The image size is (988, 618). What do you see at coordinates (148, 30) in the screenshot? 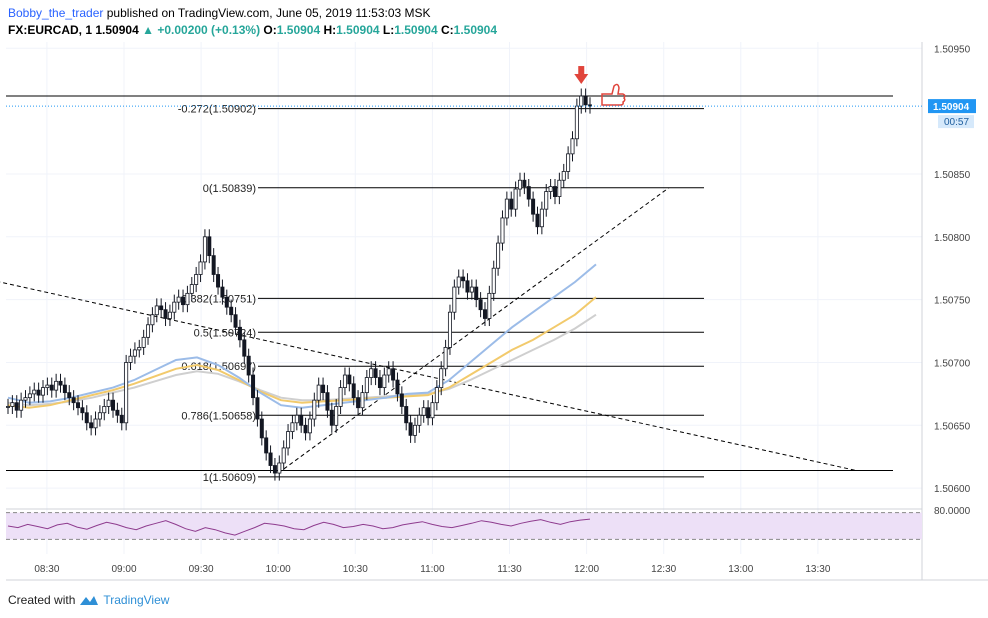
I see `up-arrow-icon: ▲` at bounding box center [148, 30].